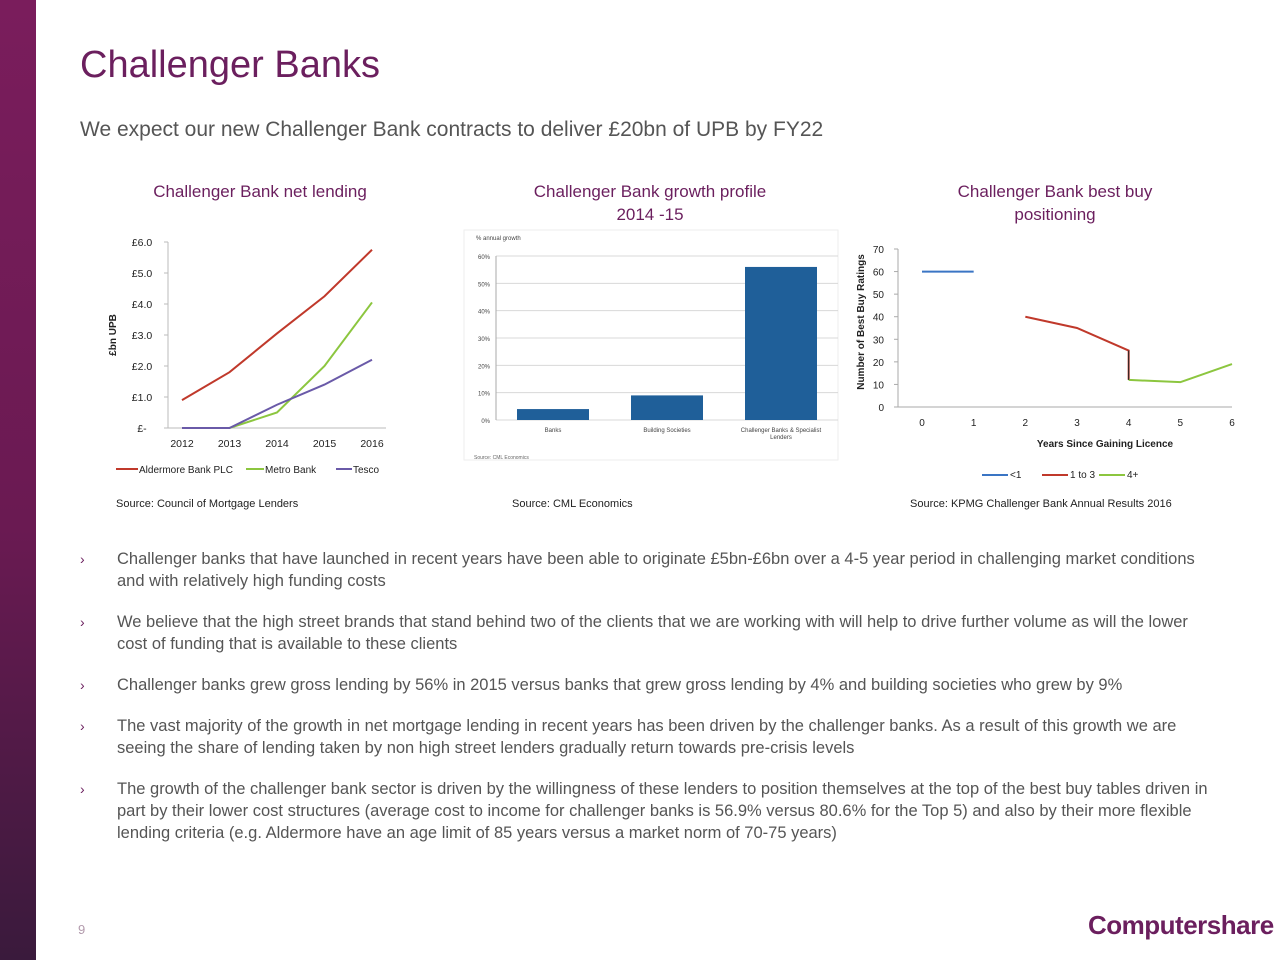 The image size is (1280, 960). I want to click on x-tick-label: 2013, so click(230, 444).